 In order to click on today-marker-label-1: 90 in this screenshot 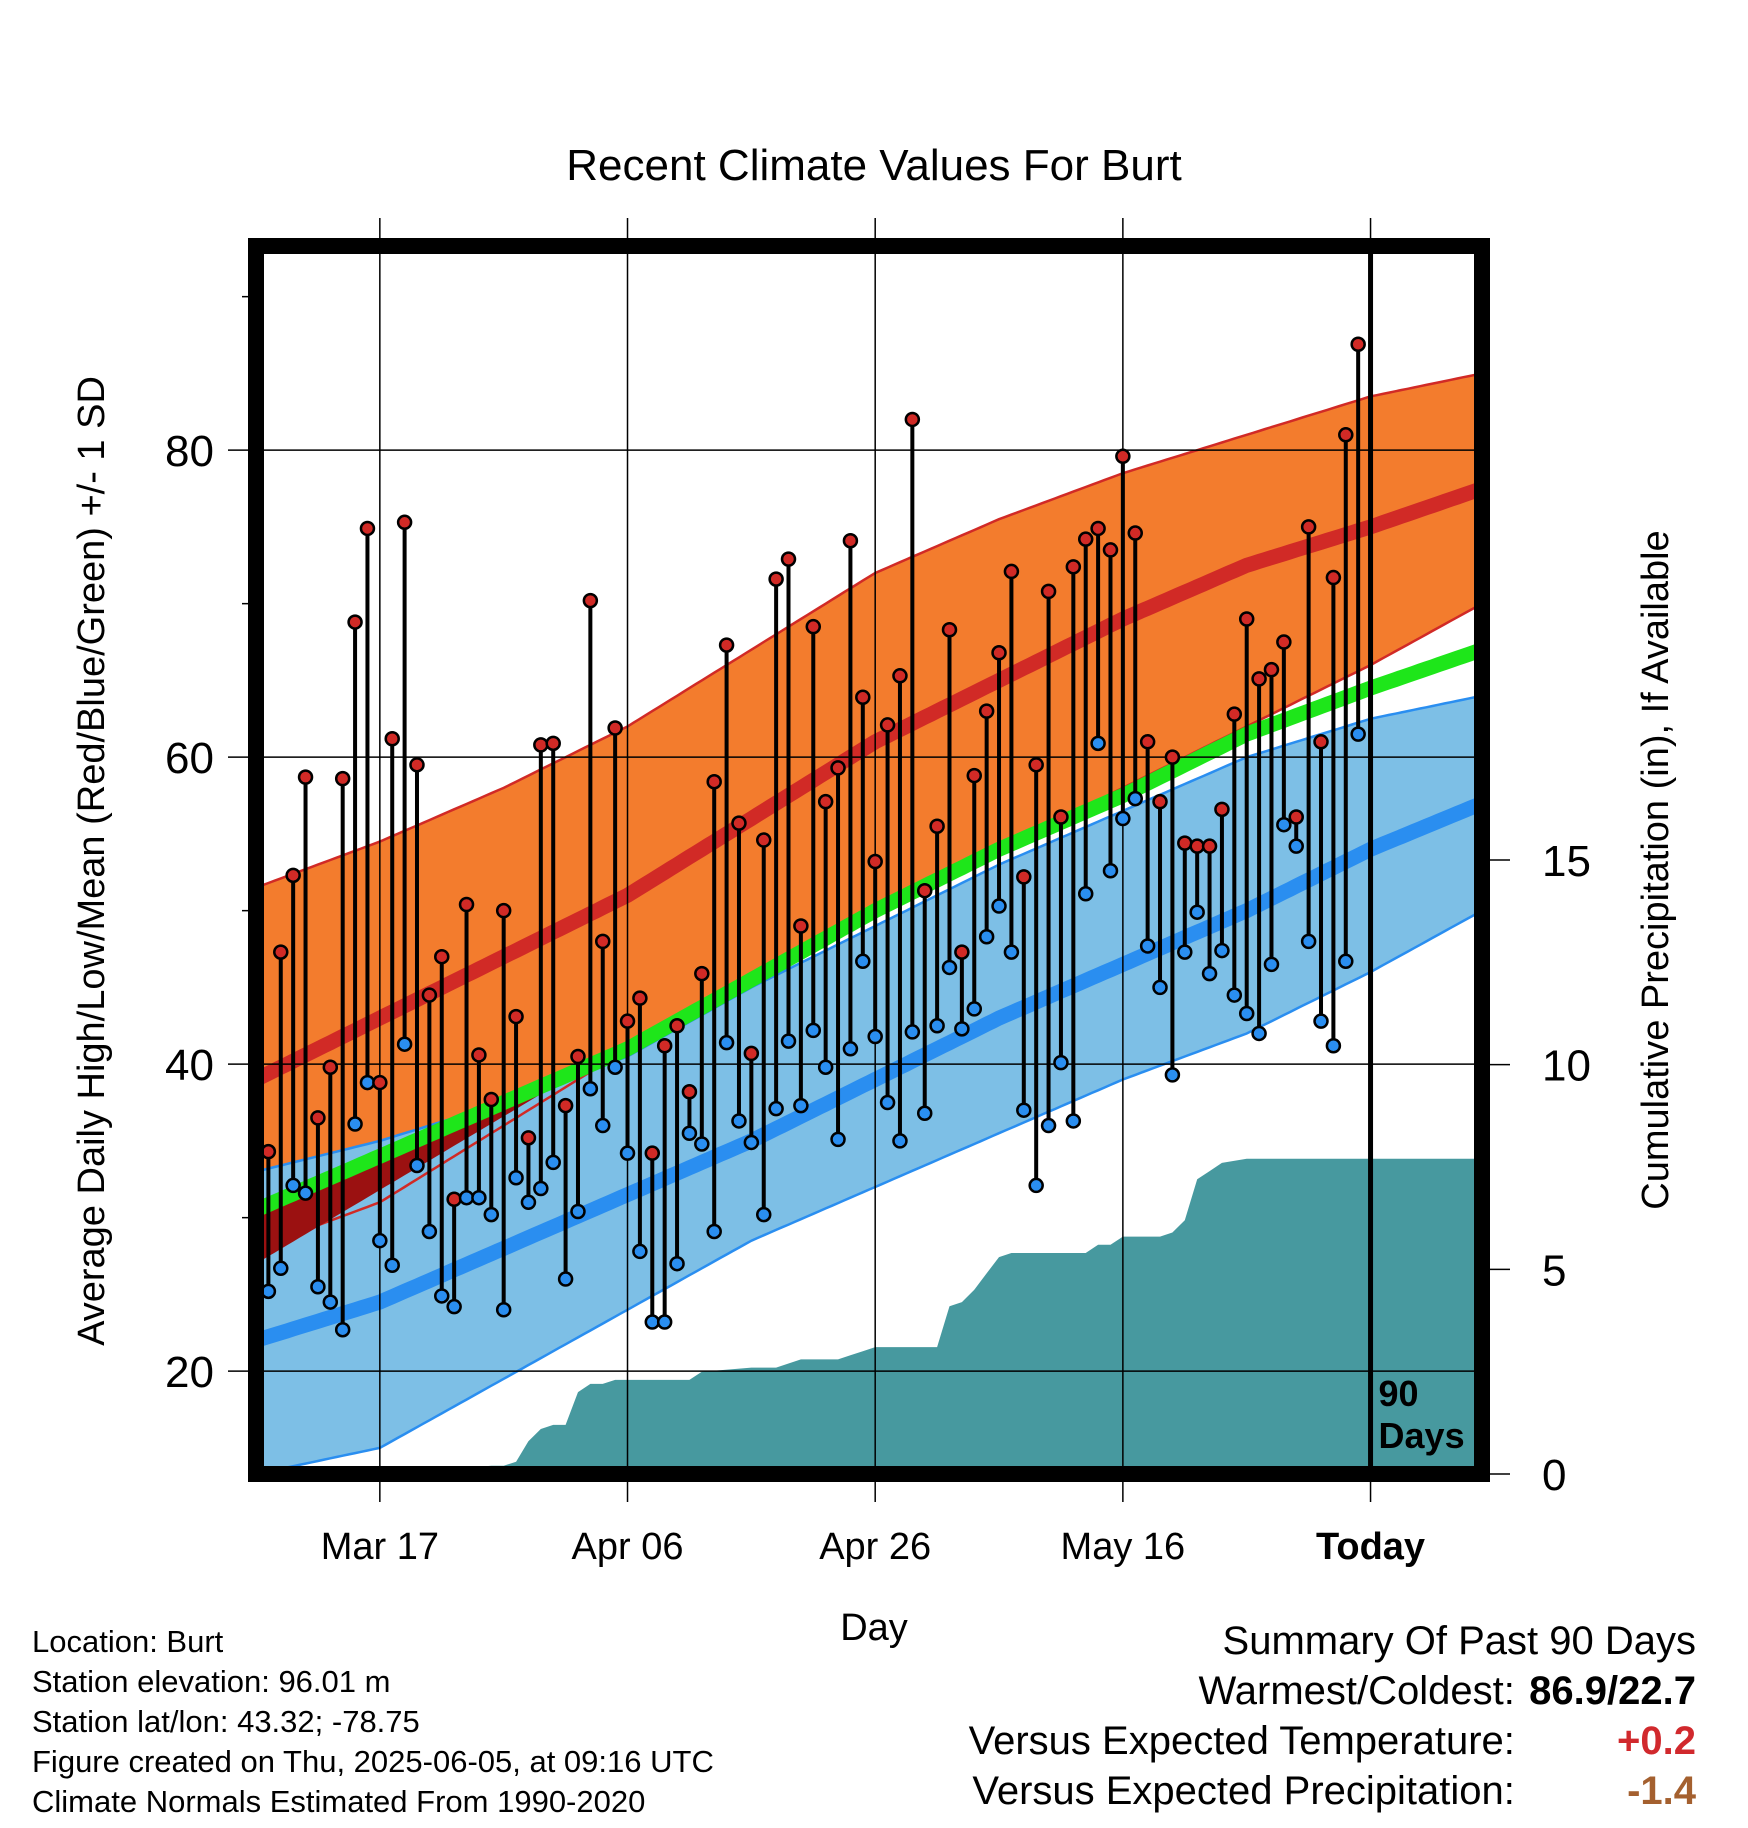, I will do `click(1399, 1393)`.